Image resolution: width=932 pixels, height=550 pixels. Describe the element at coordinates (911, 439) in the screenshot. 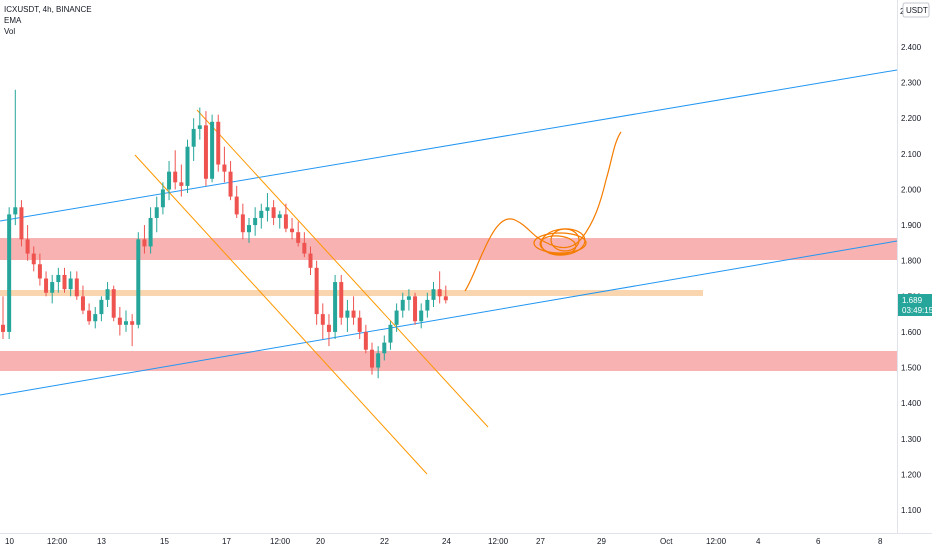

I see `price-tick-label: 1.300` at that location.